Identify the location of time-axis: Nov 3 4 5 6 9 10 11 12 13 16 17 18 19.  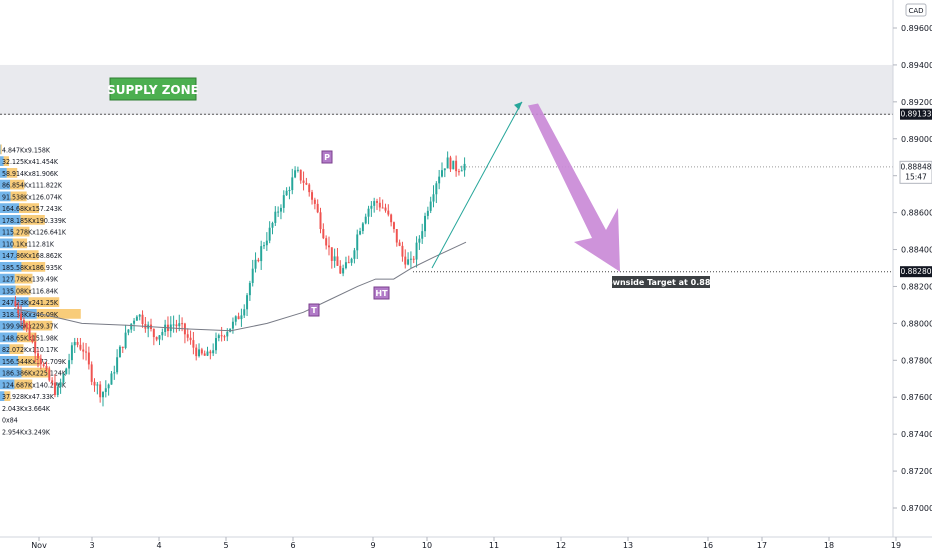
(466, 543).